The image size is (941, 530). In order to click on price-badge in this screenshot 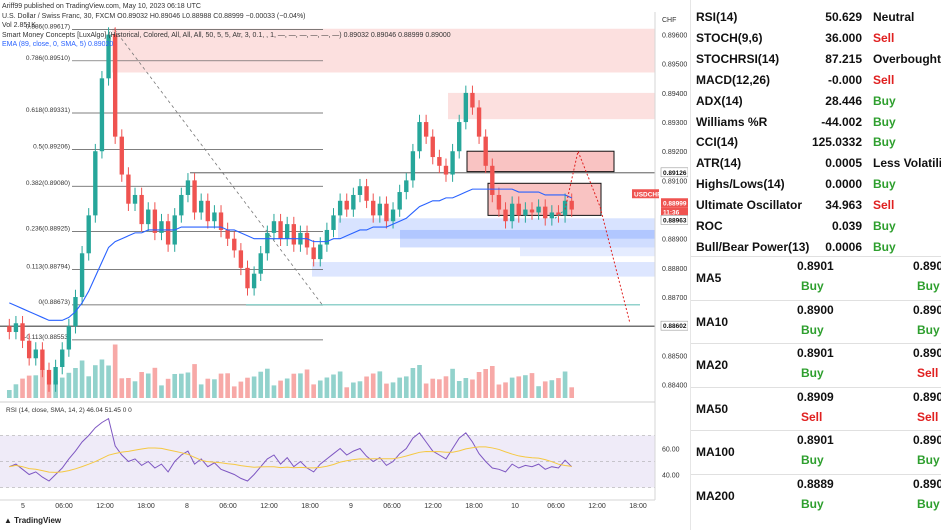, I will do `click(674, 220)`.